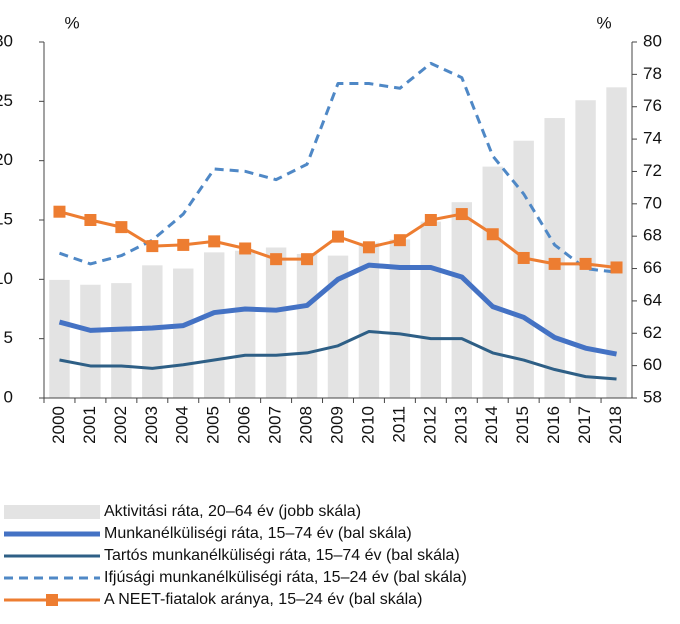 Image resolution: width=680 pixels, height=624 pixels. I want to click on y-tick-label: 15, so click(6, 218).